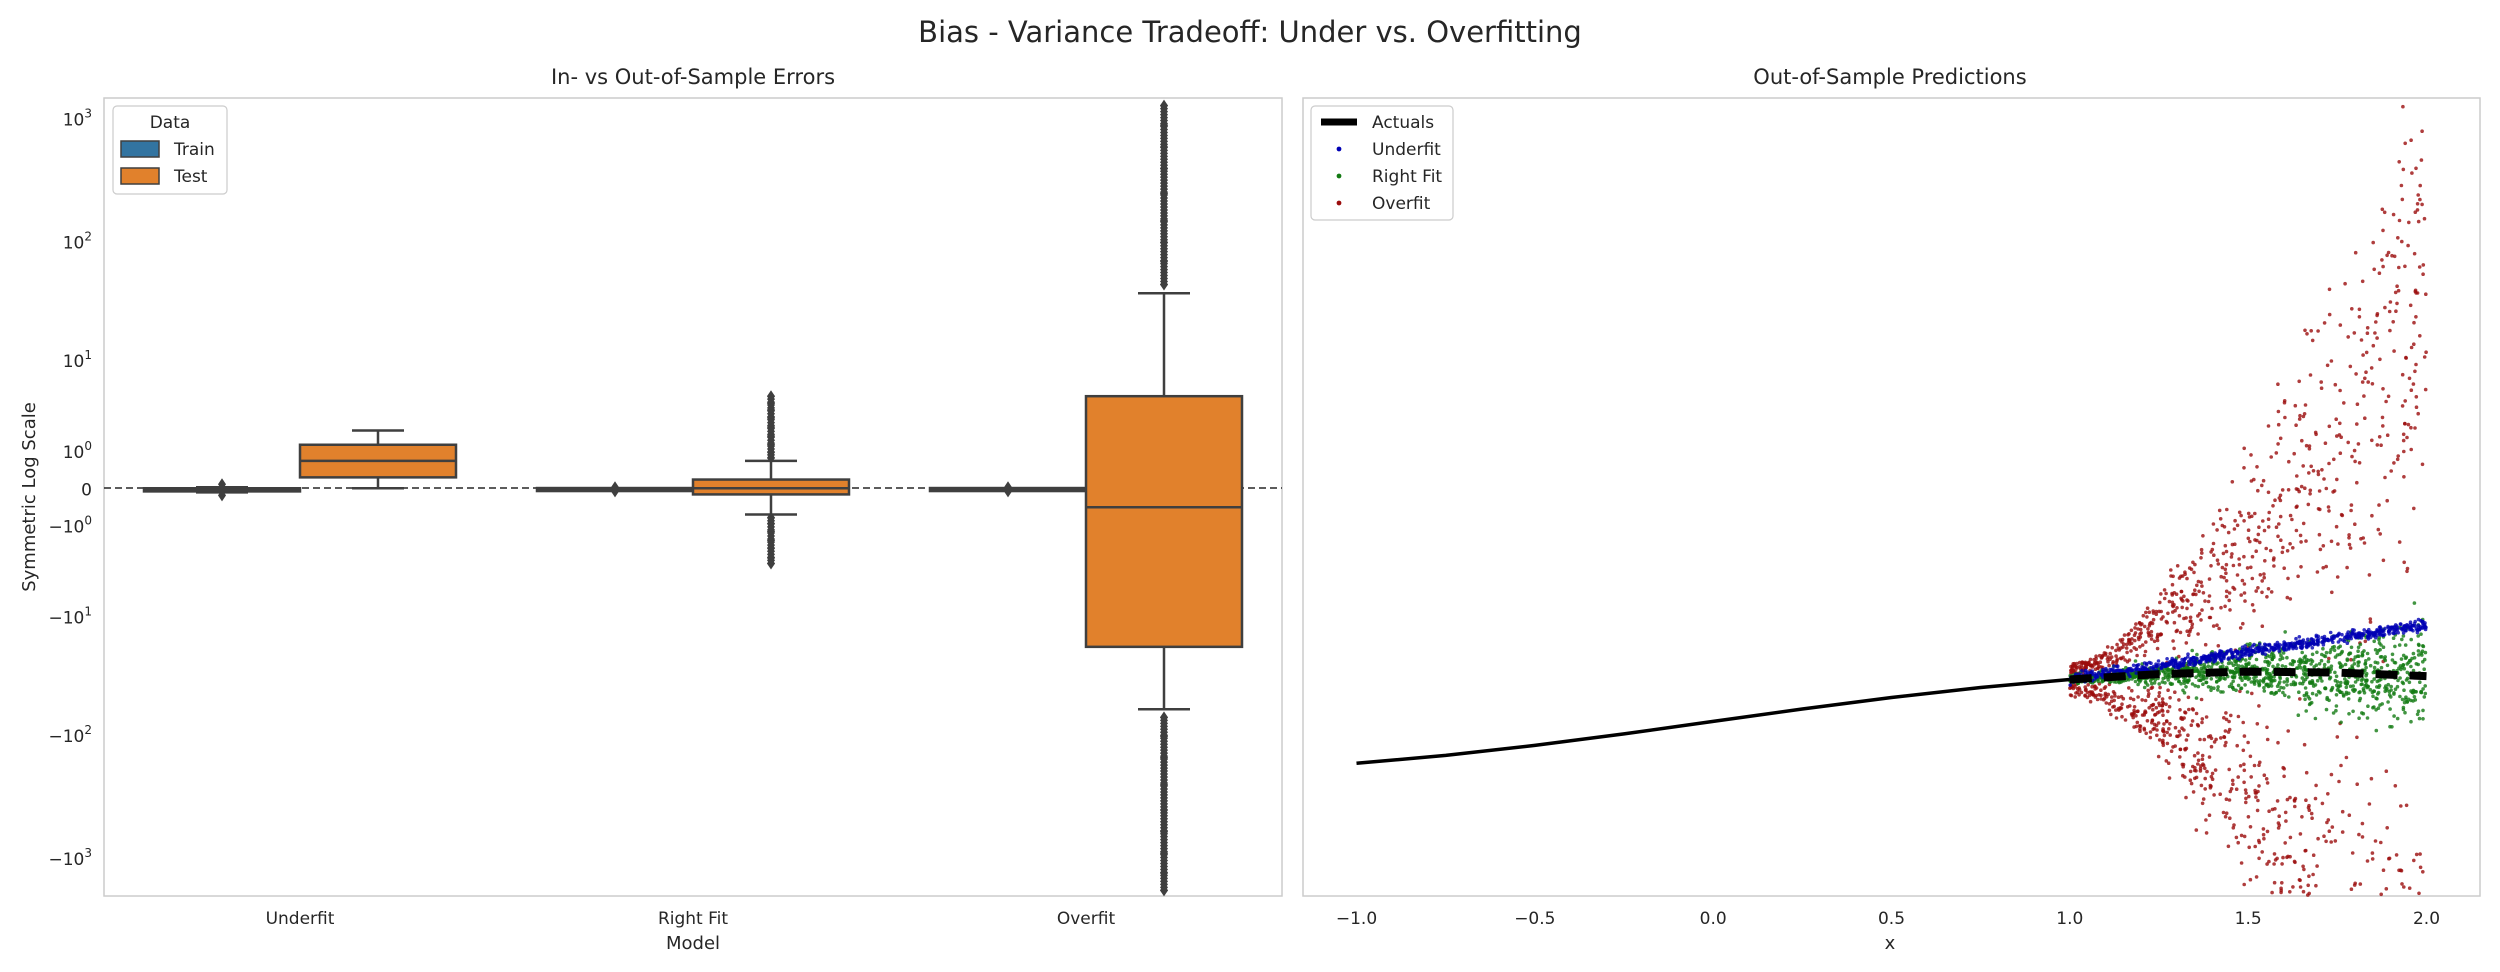 The width and height of the screenshot is (2500, 972). Describe the element at coordinates (70, 735) in the screenshot. I see `left-y-tick-1: −102` at that location.